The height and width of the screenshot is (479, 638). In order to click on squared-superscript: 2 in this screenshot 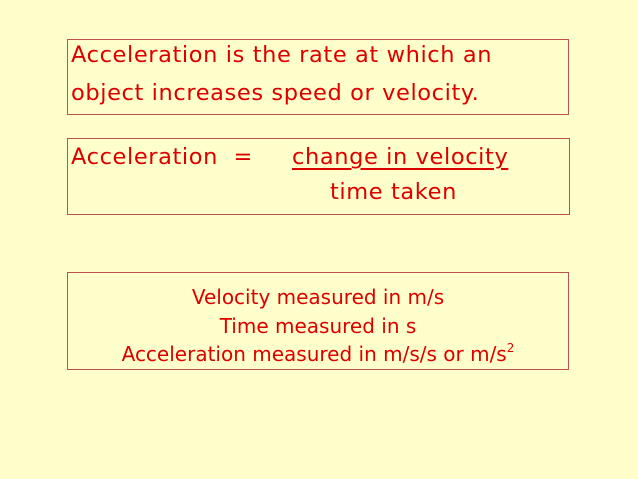, I will do `click(510, 348)`.